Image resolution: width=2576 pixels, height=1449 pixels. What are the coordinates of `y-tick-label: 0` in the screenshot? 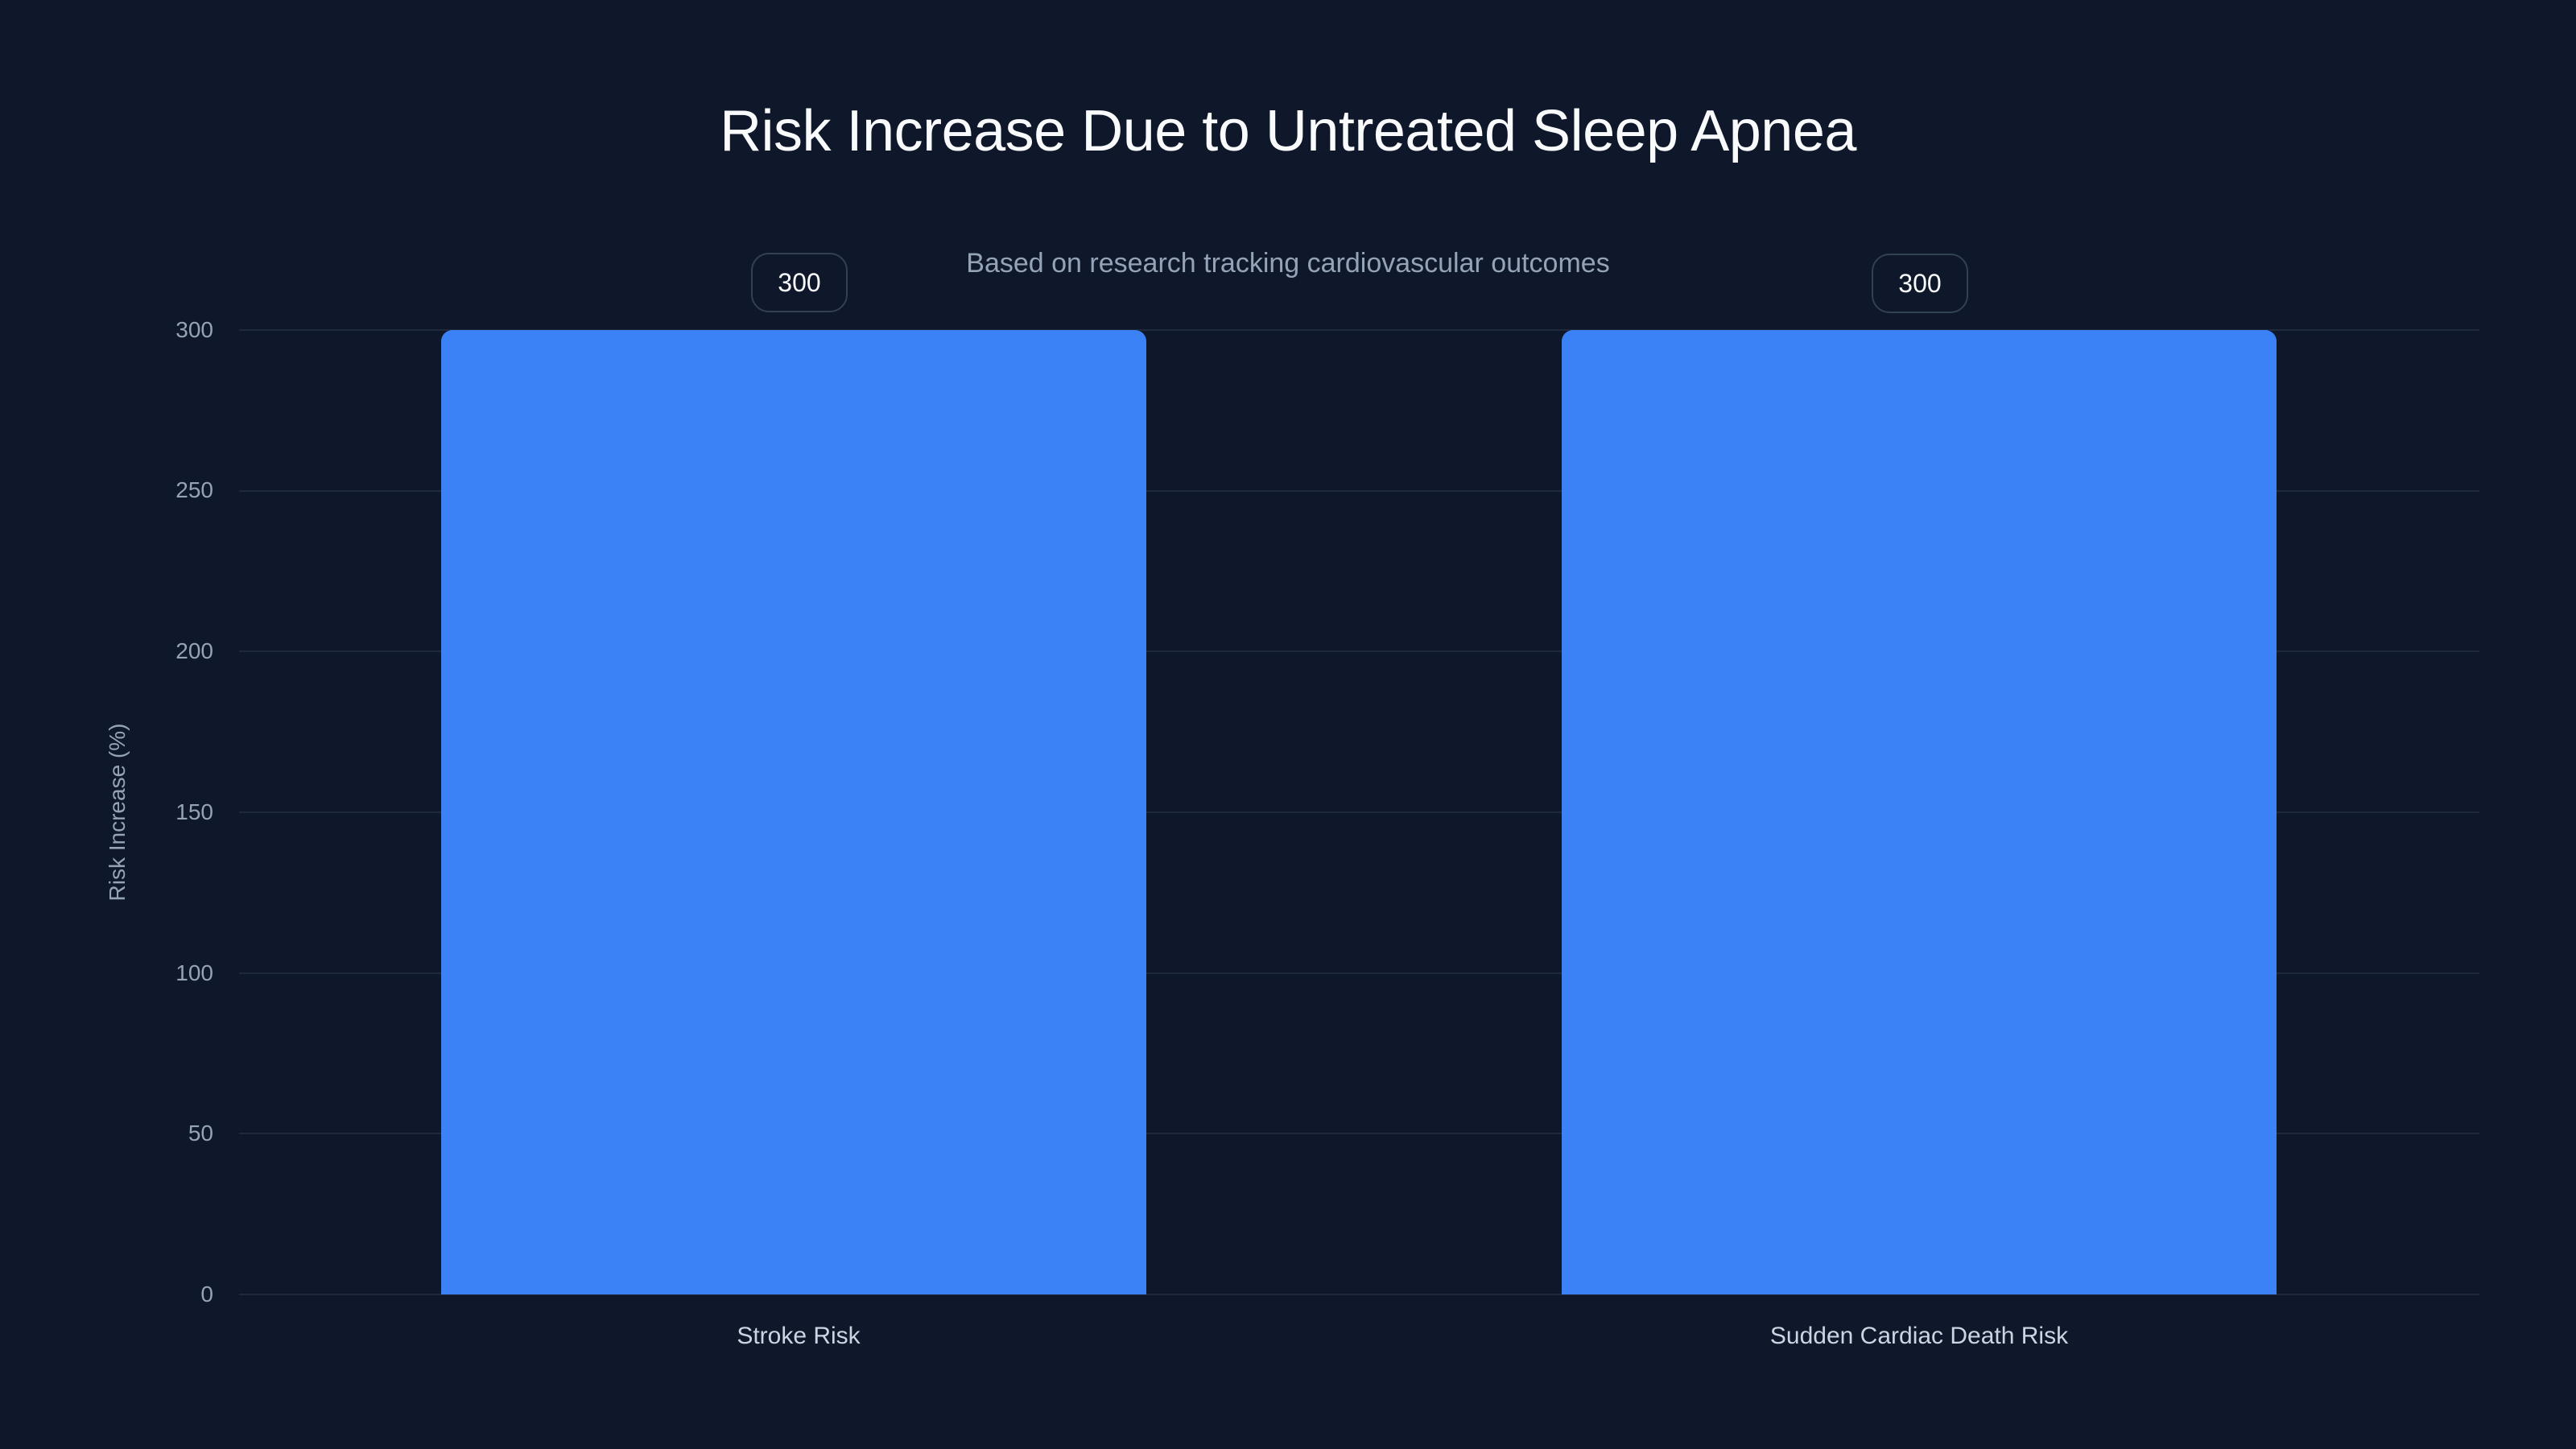 It's located at (206, 1294).